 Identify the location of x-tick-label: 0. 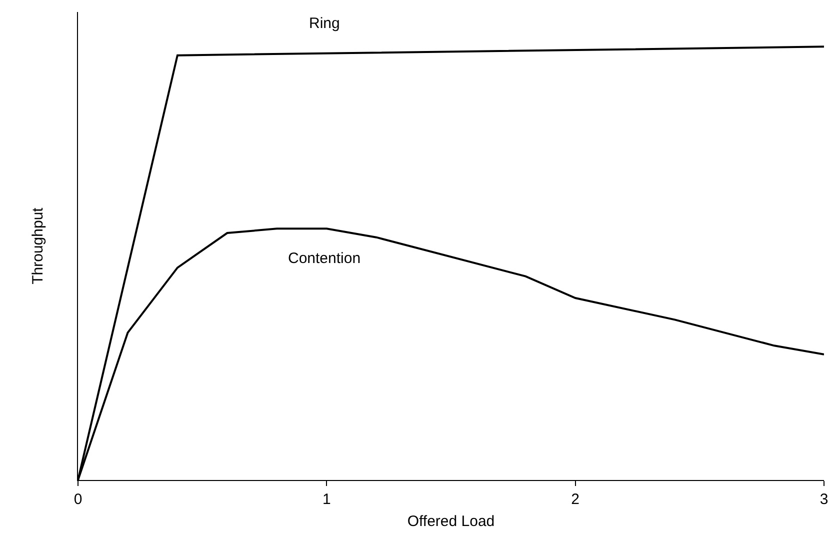
(78, 499).